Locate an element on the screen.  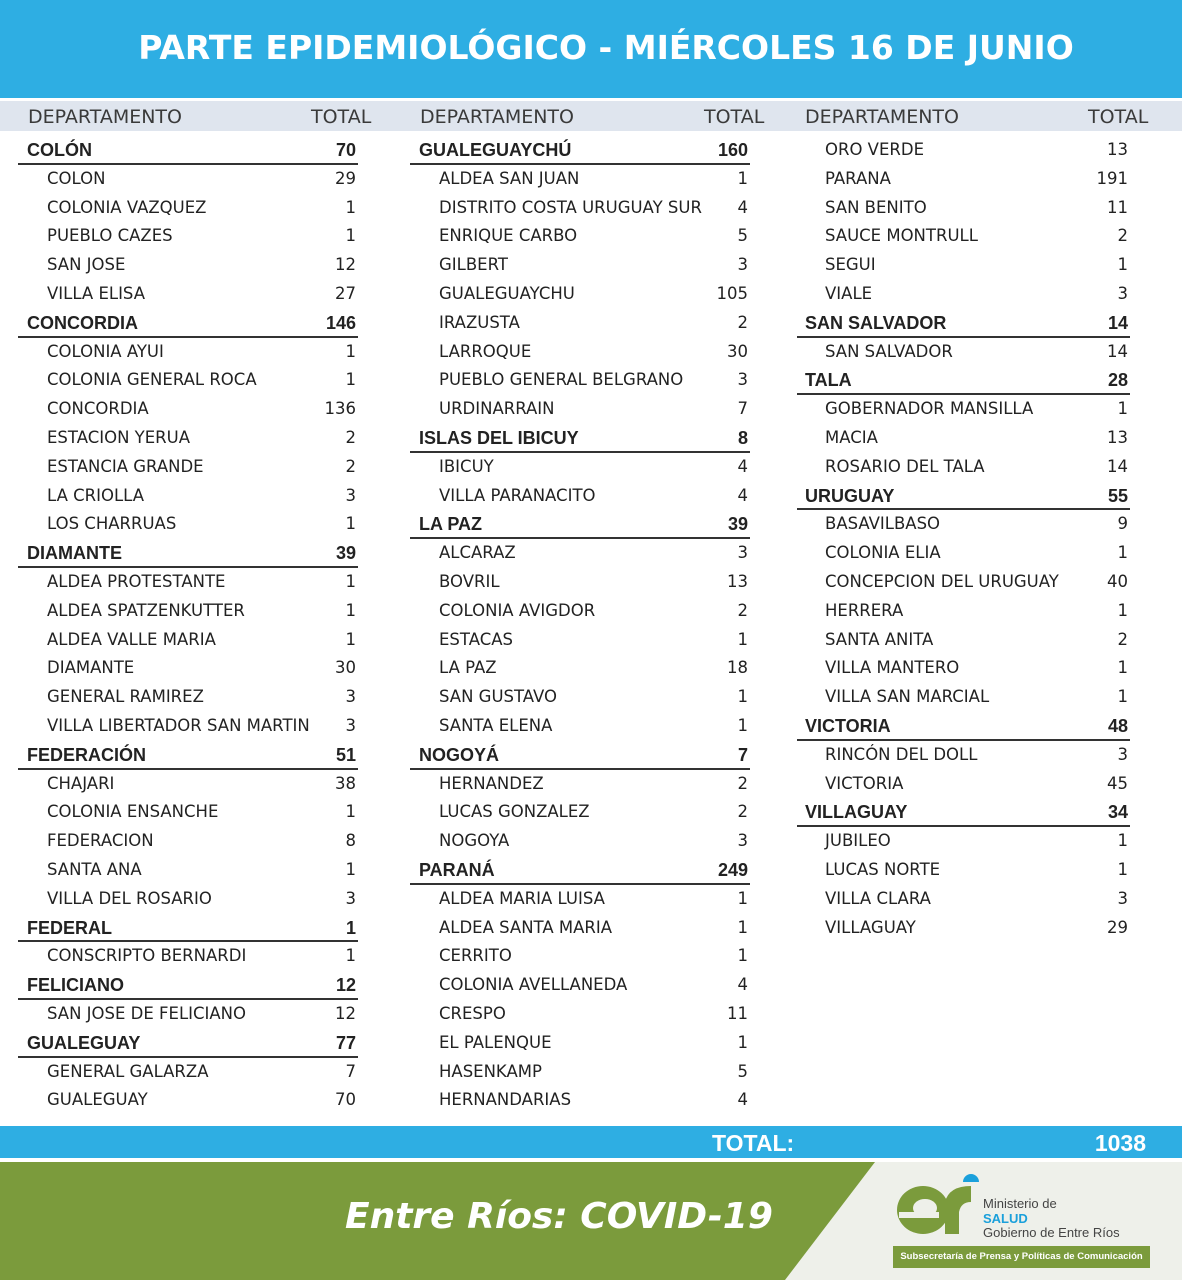
department-name: GUALEGUAY is located at coordinates (84, 1042).